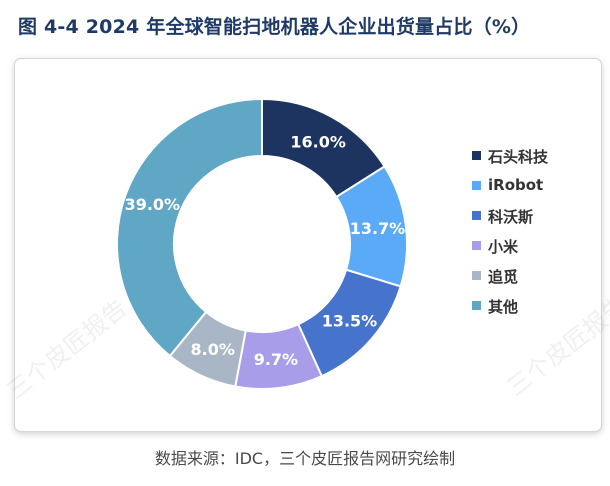  I want to click on slice-data-label: 13.5%, so click(350, 320).